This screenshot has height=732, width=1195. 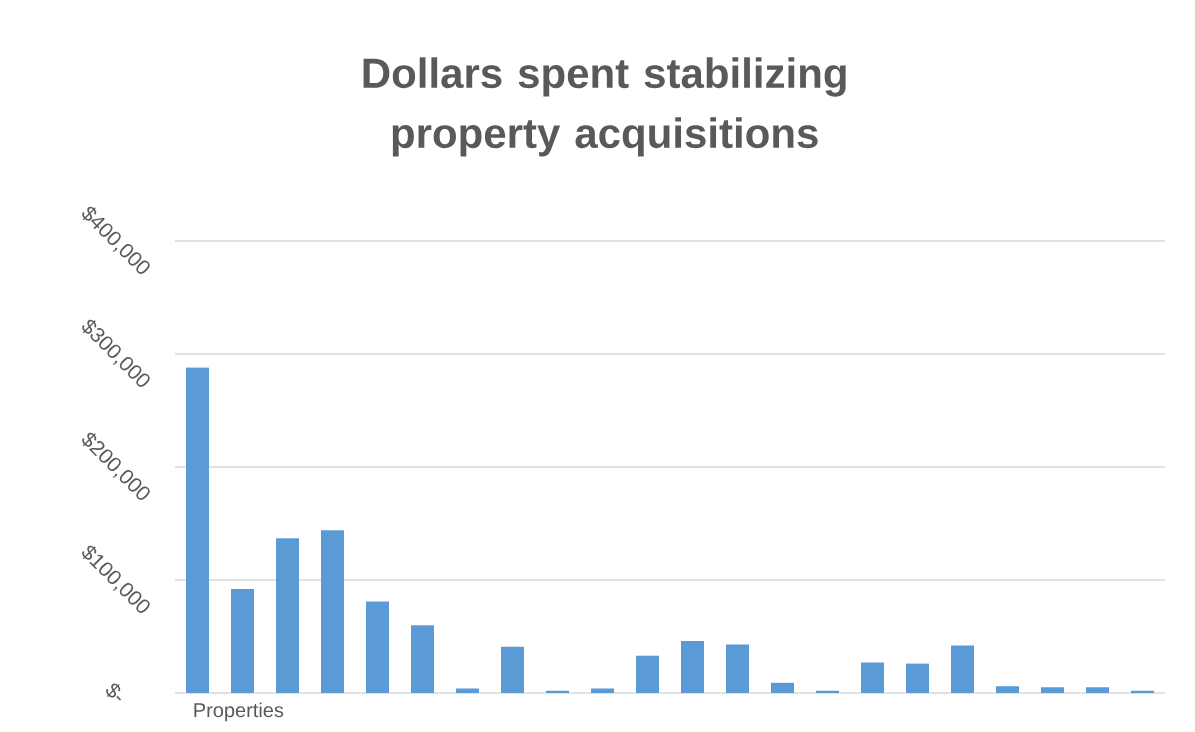 What do you see at coordinates (239, 712) in the screenshot?
I see `x-axis-title: Properties` at bounding box center [239, 712].